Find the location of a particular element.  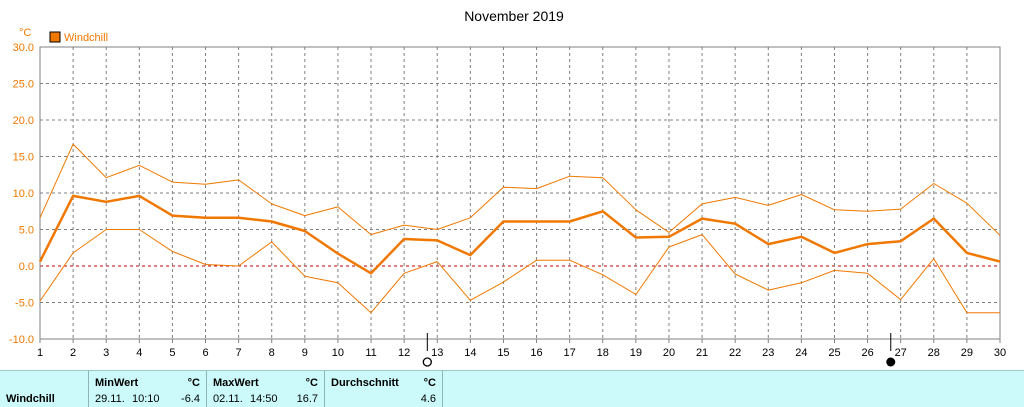

y-tick-label: 30.0 is located at coordinates (23, 48).